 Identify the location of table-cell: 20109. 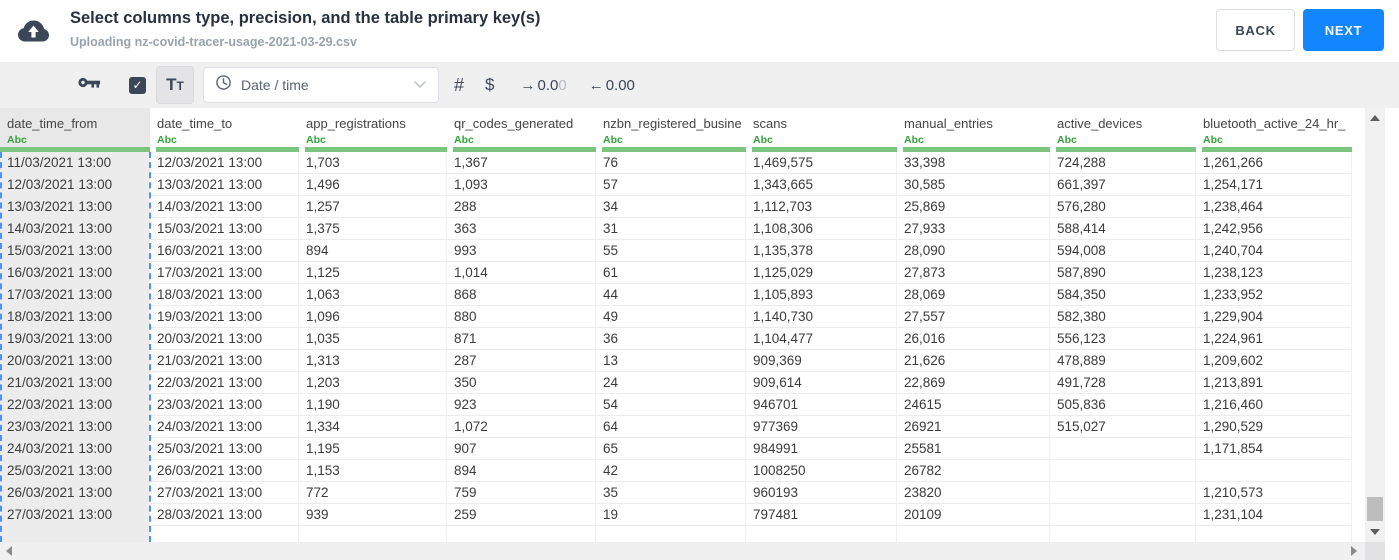
(973, 515).